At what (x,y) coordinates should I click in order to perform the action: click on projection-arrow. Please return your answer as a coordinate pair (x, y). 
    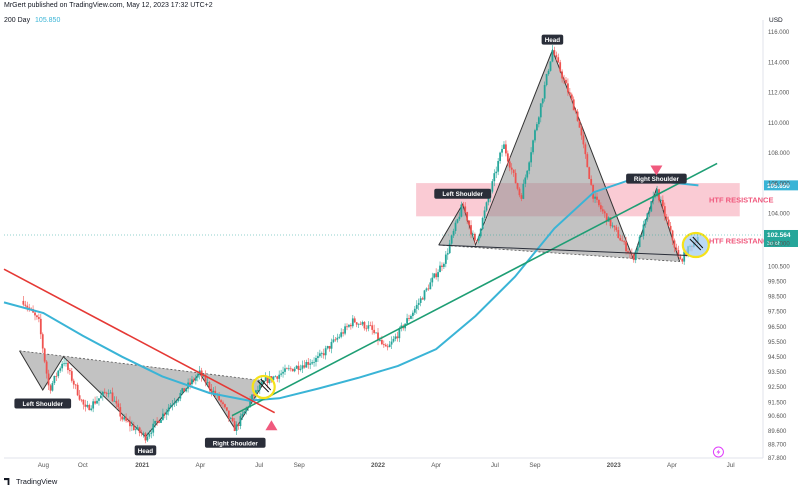
    Looking at the image, I should click on (696, 243).